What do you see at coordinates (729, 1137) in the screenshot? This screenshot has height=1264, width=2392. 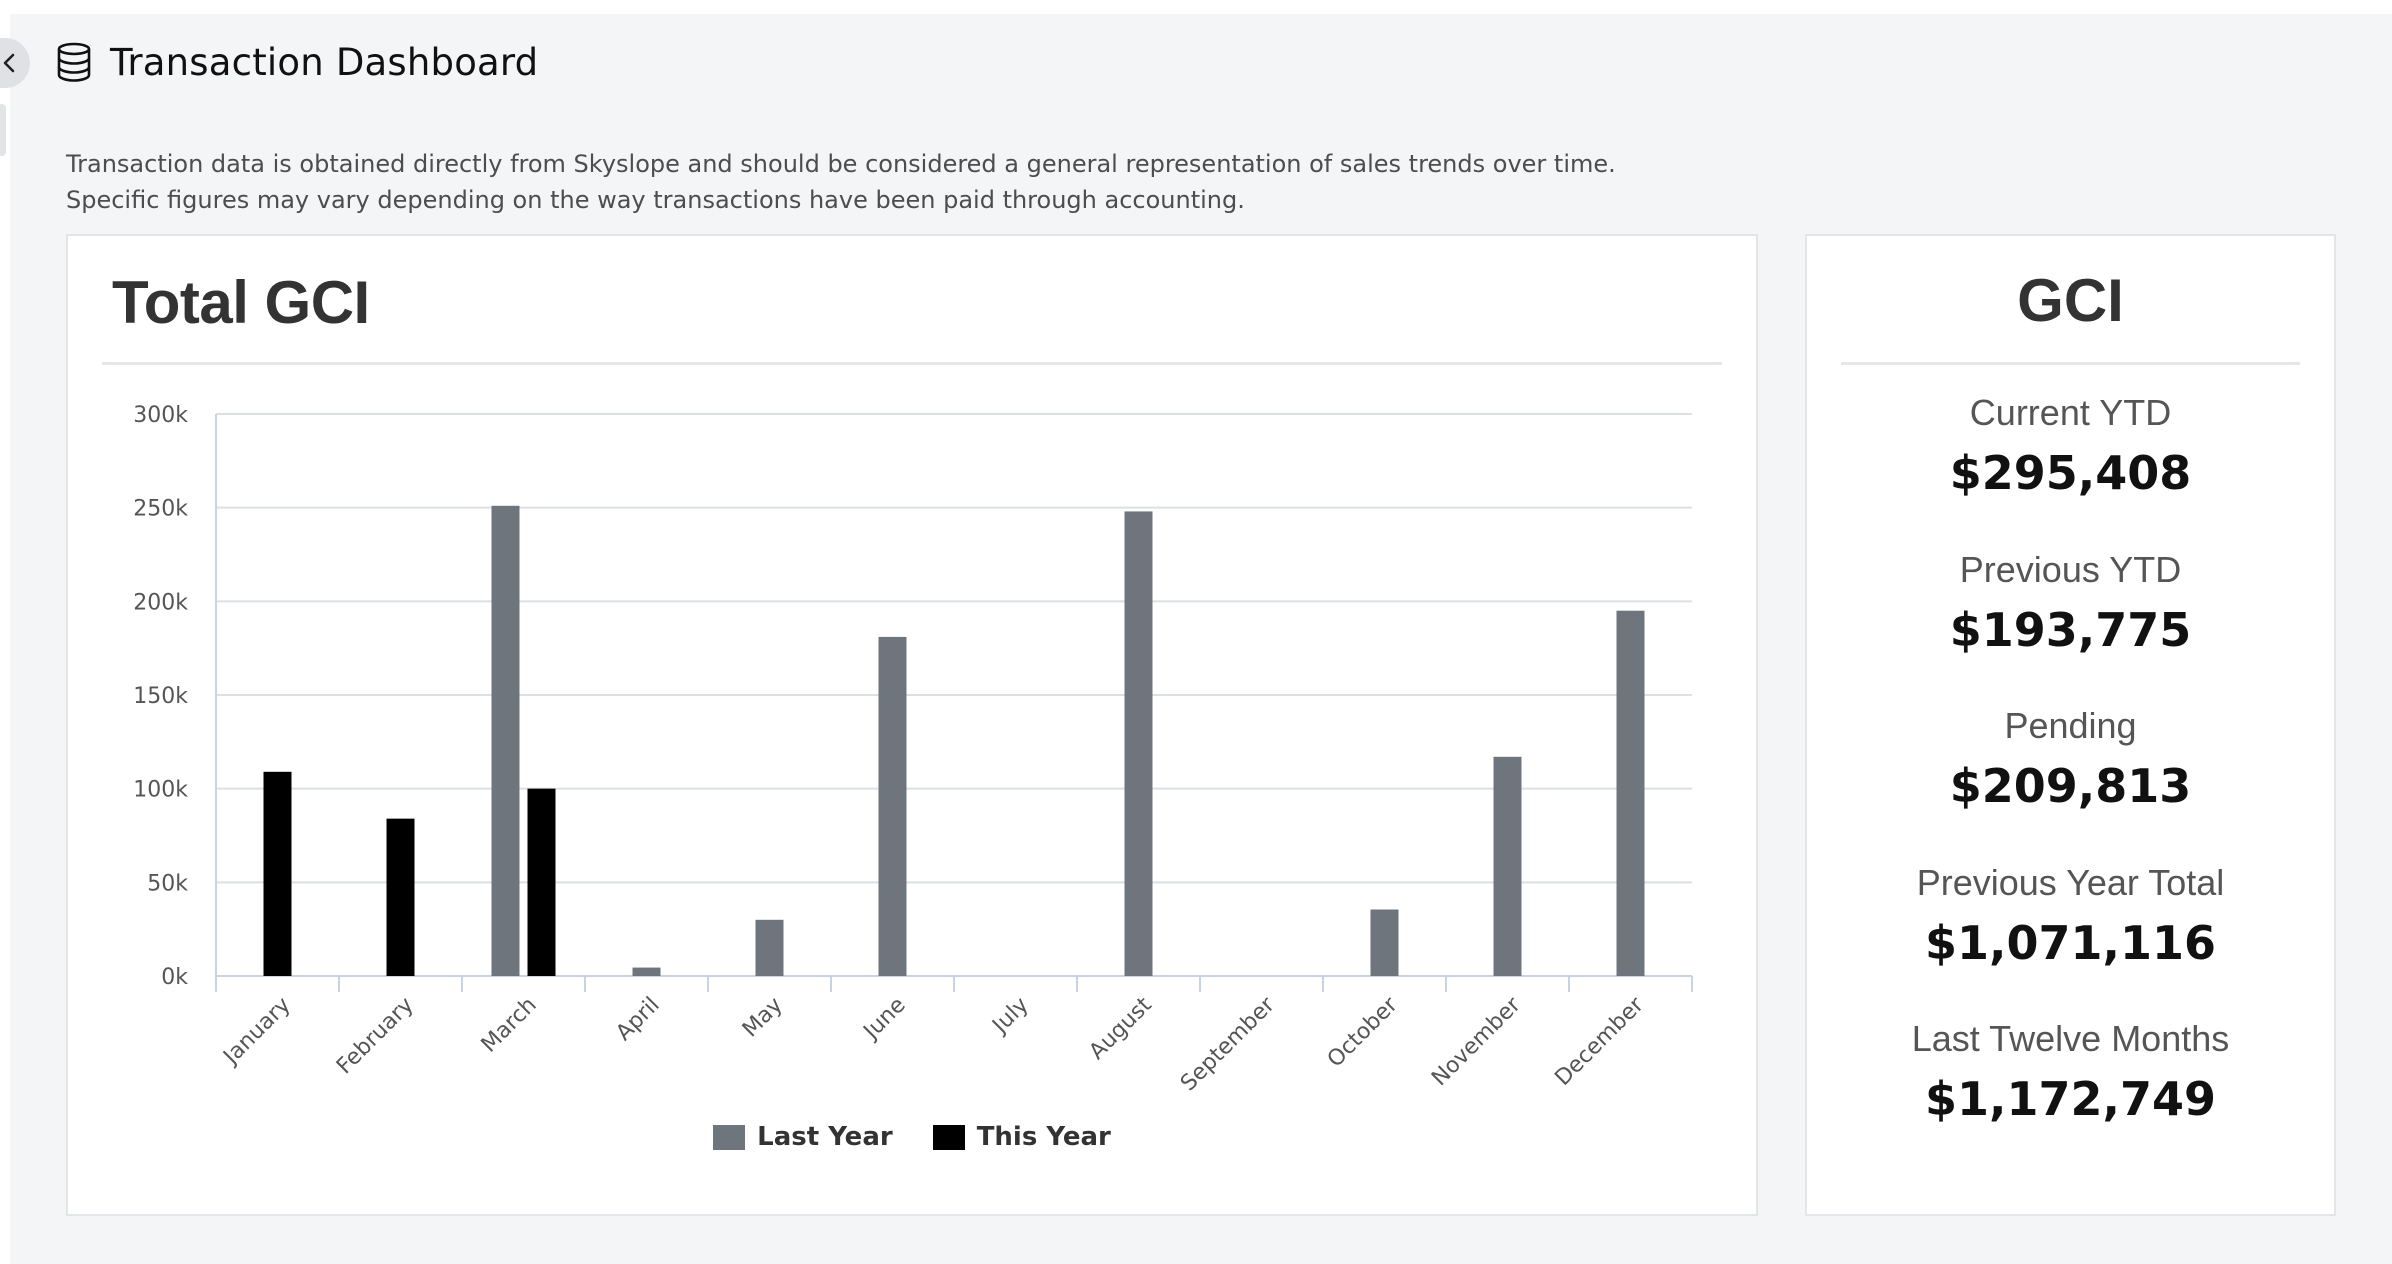 I see `legend-swatch-last-year` at bounding box center [729, 1137].